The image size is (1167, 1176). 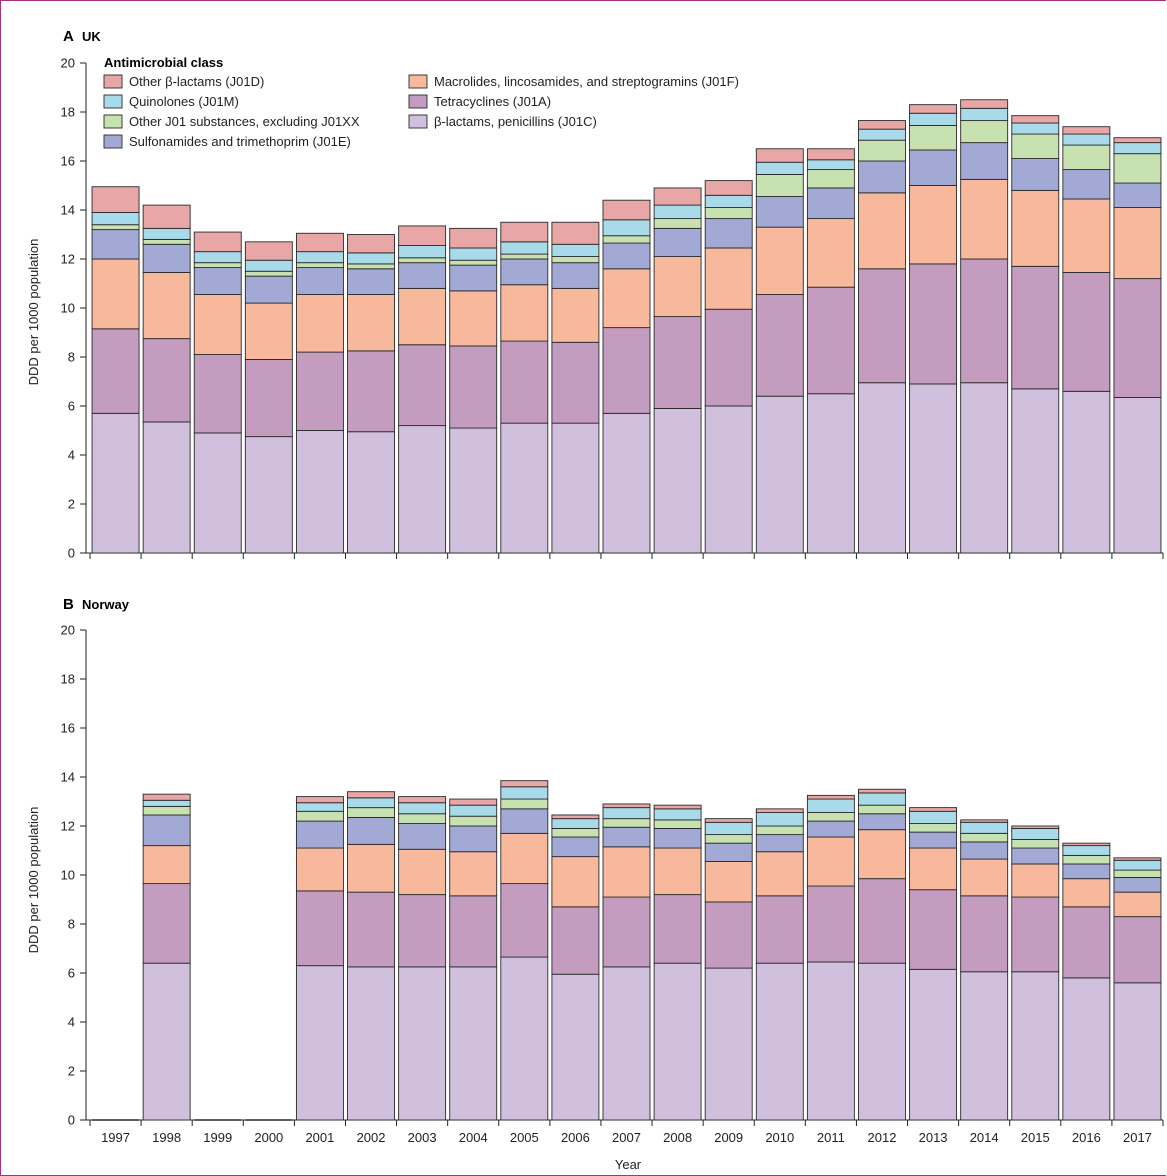 I want to click on legend-swatch, so click(x=418, y=101).